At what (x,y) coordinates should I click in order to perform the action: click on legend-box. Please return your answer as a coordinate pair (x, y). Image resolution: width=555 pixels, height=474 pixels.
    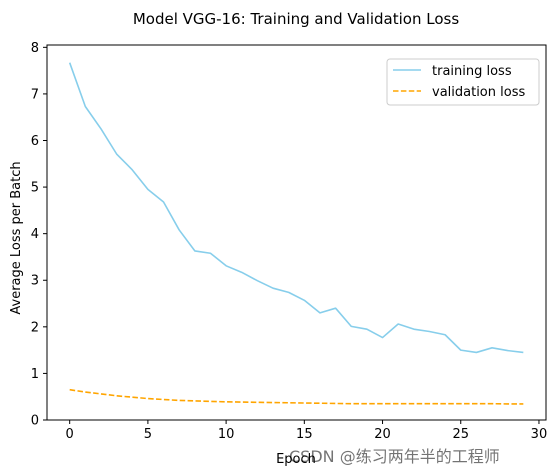
    Looking at the image, I should click on (463, 82).